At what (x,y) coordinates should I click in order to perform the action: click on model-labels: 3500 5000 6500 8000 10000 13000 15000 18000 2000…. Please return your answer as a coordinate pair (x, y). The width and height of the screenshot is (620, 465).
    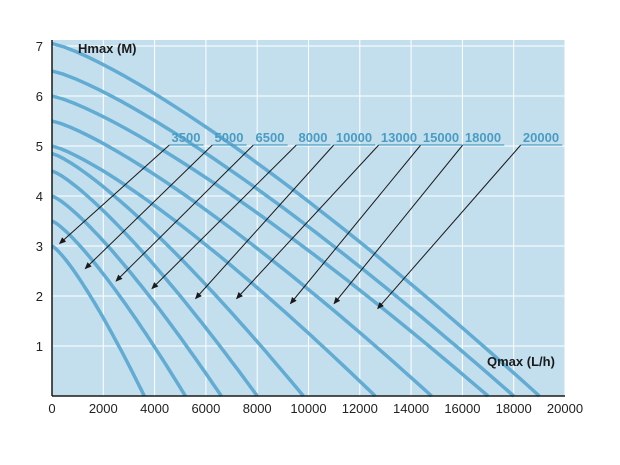
    Looking at the image, I should click on (366, 138).